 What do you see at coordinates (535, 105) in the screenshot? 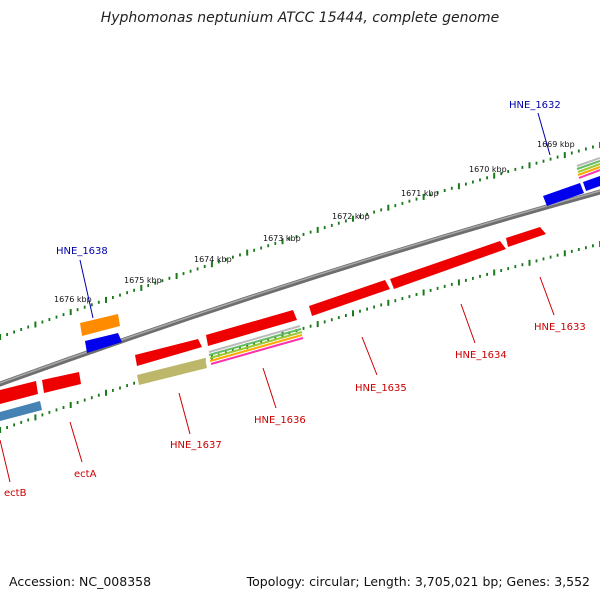
I see `gene-label-hne-1632: HNE_1632` at bounding box center [535, 105].